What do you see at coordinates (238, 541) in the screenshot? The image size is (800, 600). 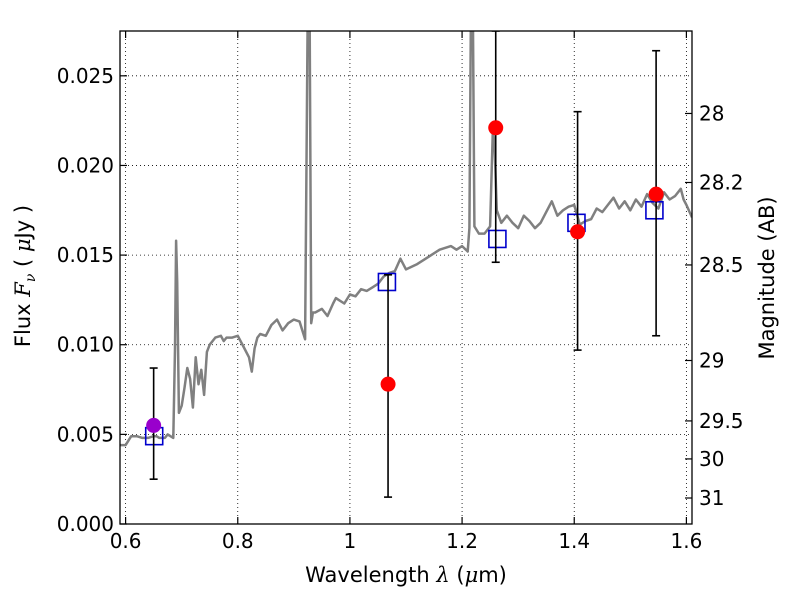 I see `x-tick-label: 0.8` at bounding box center [238, 541].